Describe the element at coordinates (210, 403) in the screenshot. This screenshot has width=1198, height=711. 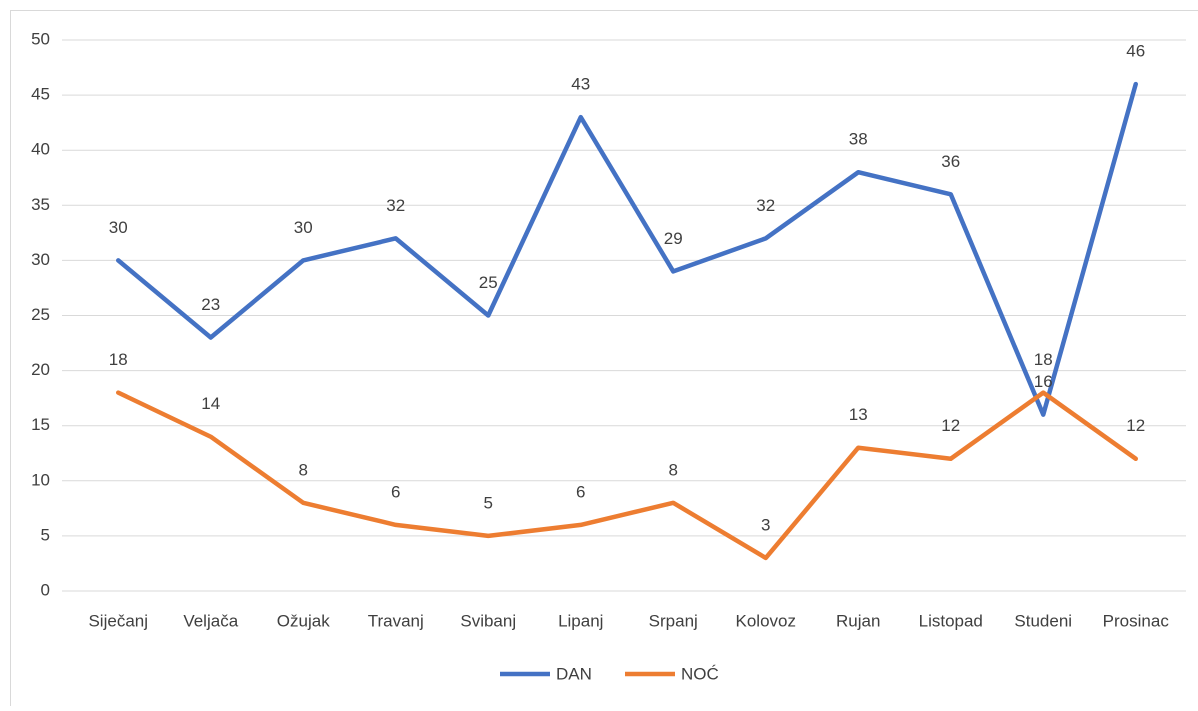
I see `data-label: 14` at that location.